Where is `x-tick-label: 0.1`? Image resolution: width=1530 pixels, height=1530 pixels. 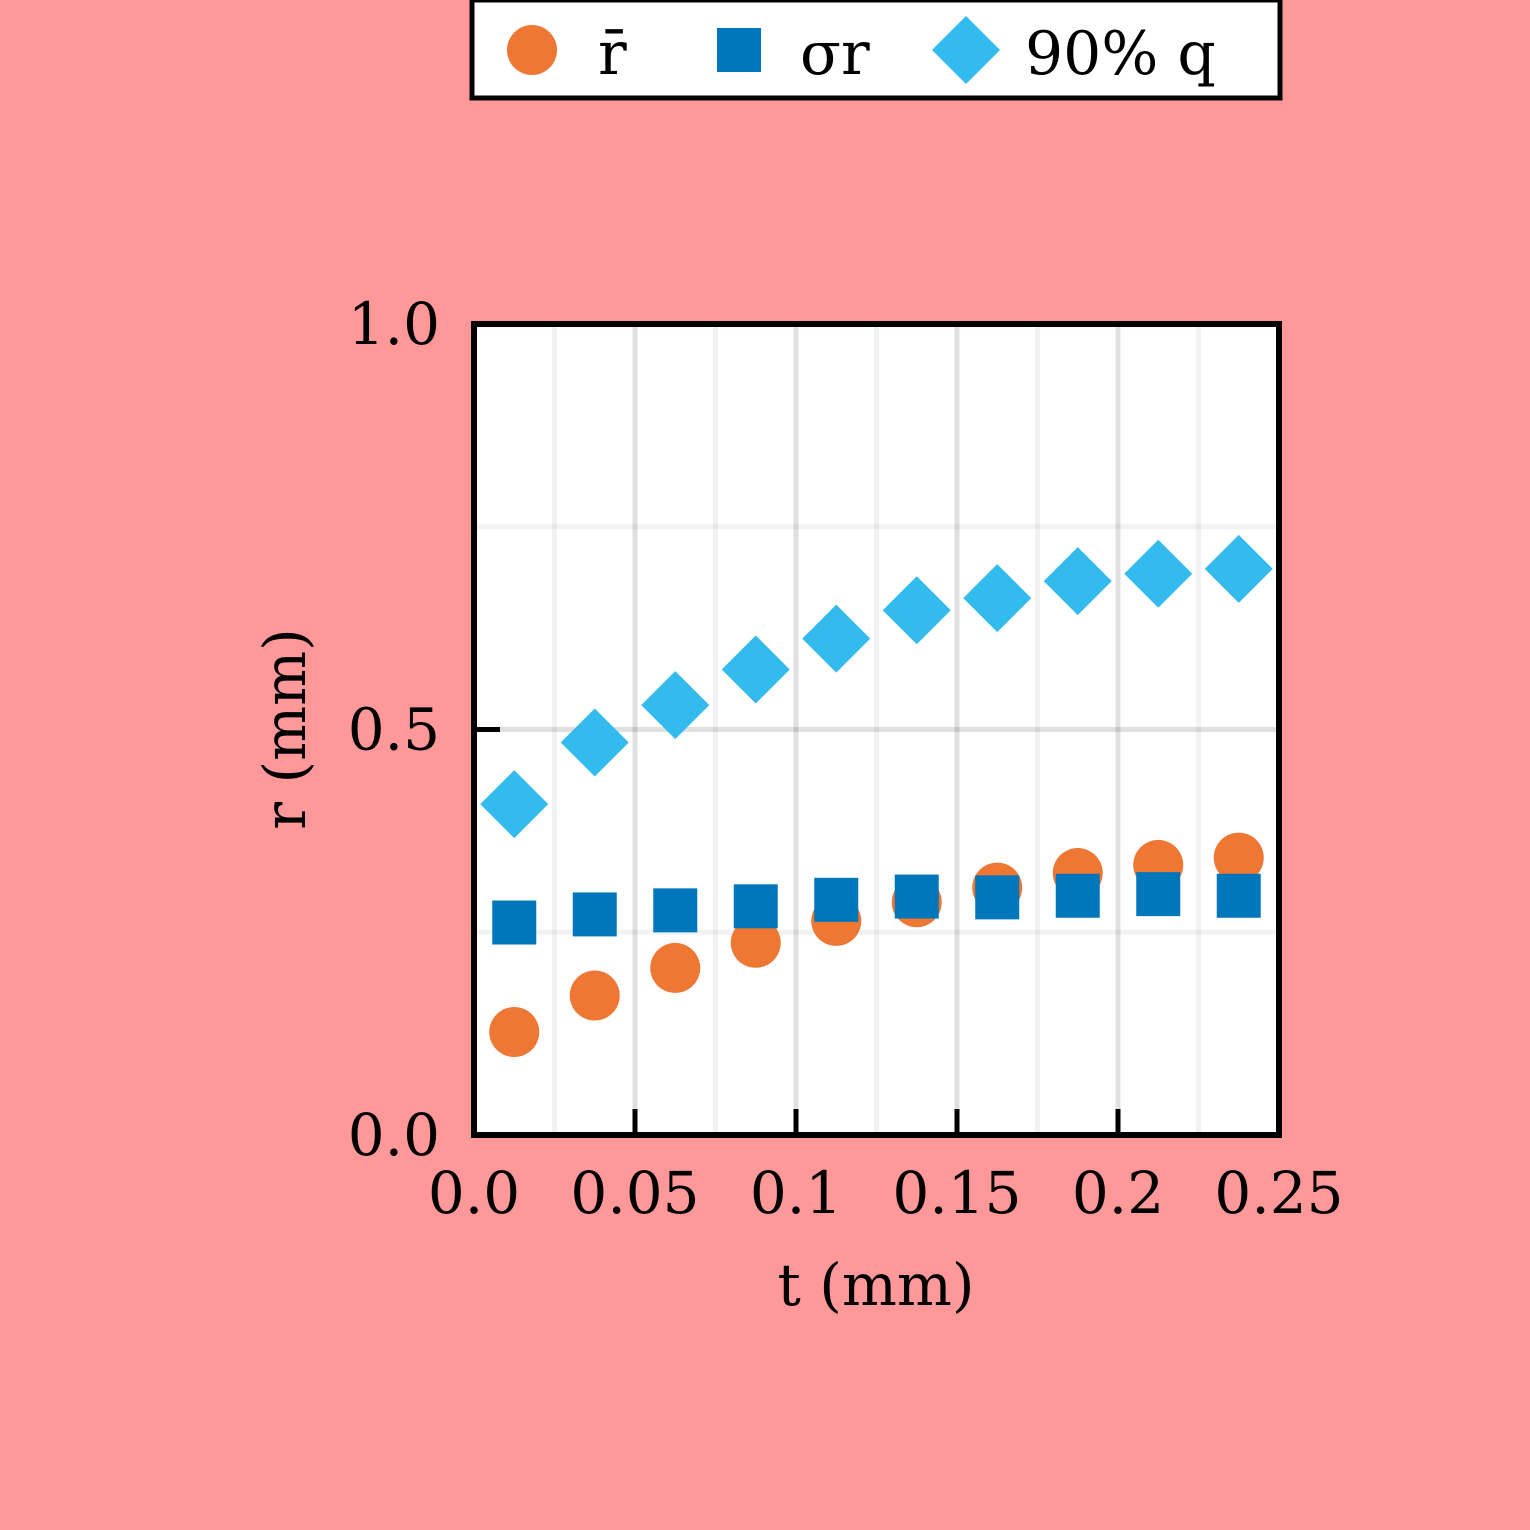 x-tick-label: 0.1 is located at coordinates (796, 1193).